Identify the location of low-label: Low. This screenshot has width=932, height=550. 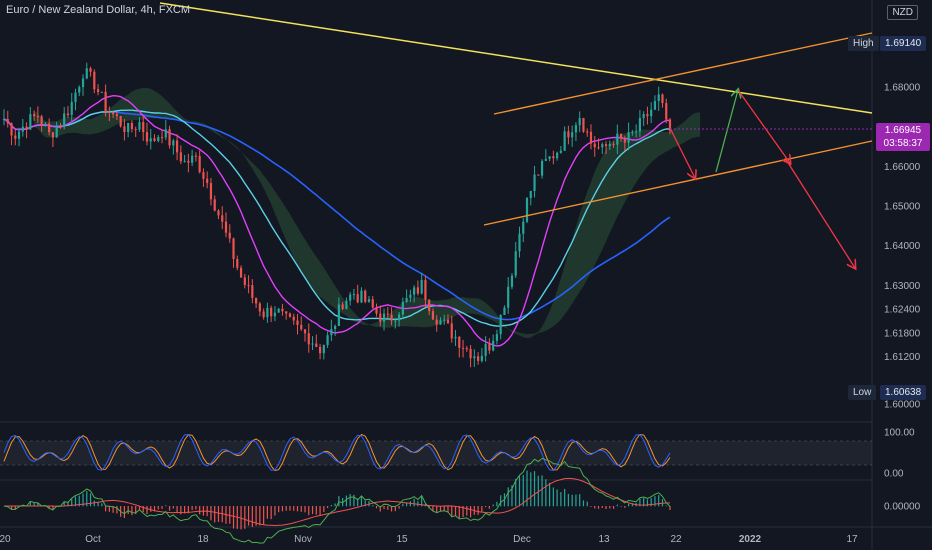
(862, 392).